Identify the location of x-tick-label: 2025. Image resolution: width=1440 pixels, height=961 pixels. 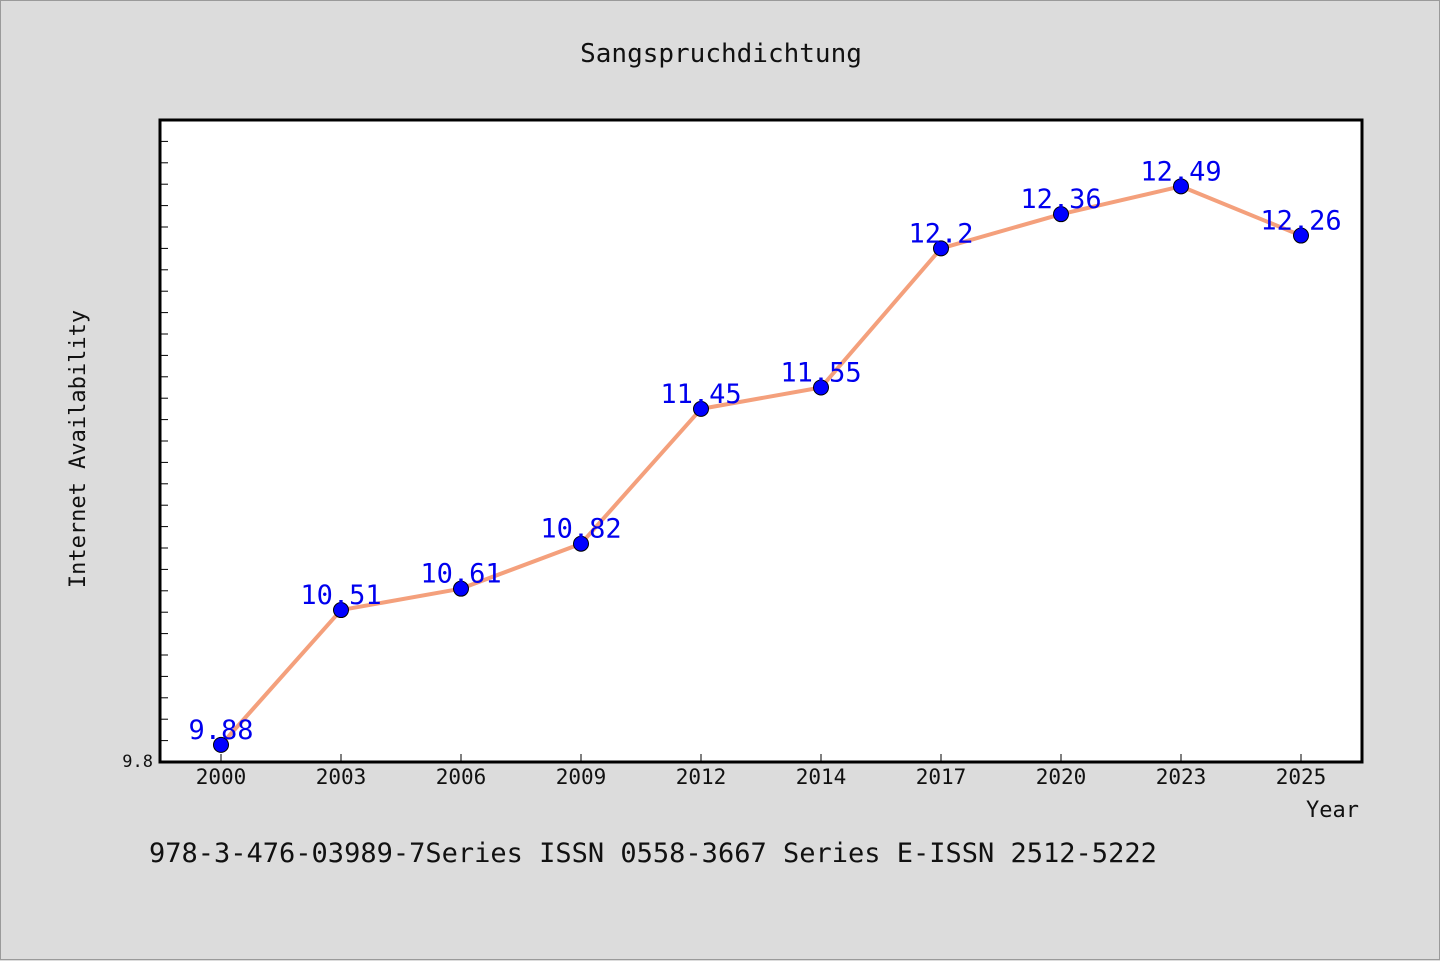
(1301, 777).